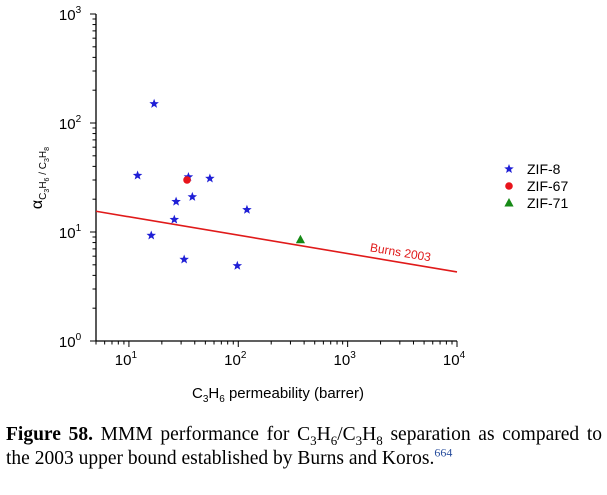 This screenshot has height=495, width=607. What do you see at coordinates (187, 180) in the screenshot?
I see `zif-67-point` at bounding box center [187, 180].